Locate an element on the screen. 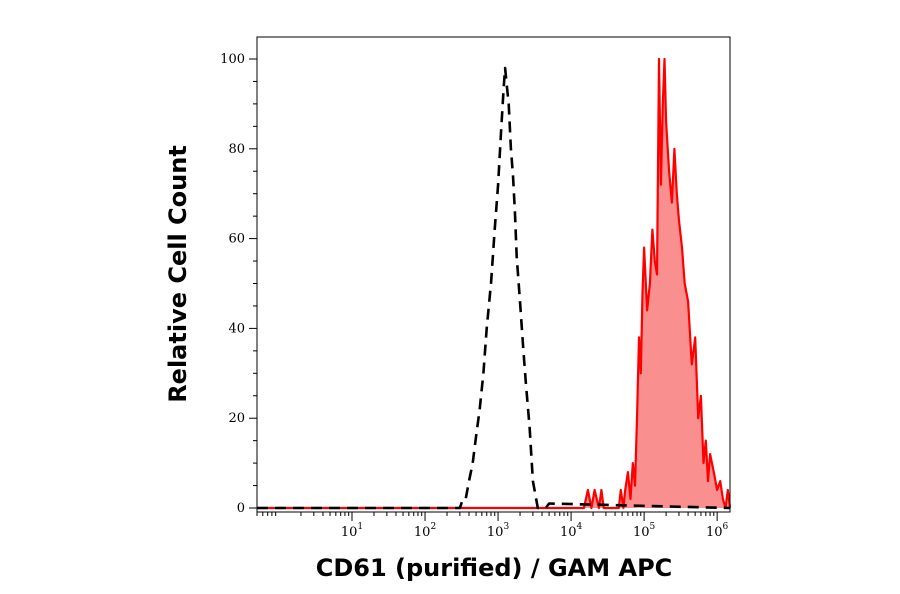 This screenshot has height=594, width=900. x-tick-label: 10³ is located at coordinates (498, 531).